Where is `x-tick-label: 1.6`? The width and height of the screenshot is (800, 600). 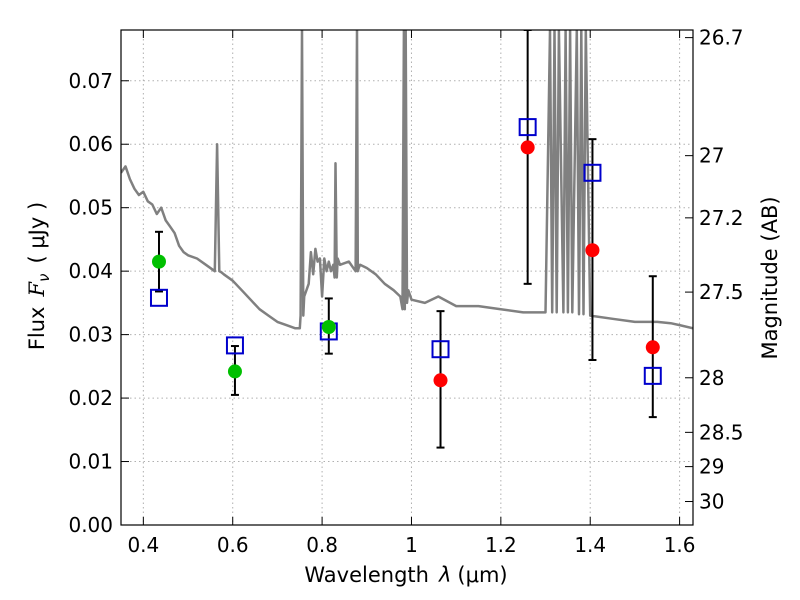
x-tick-label: 1.6 is located at coordinates (680, 545).